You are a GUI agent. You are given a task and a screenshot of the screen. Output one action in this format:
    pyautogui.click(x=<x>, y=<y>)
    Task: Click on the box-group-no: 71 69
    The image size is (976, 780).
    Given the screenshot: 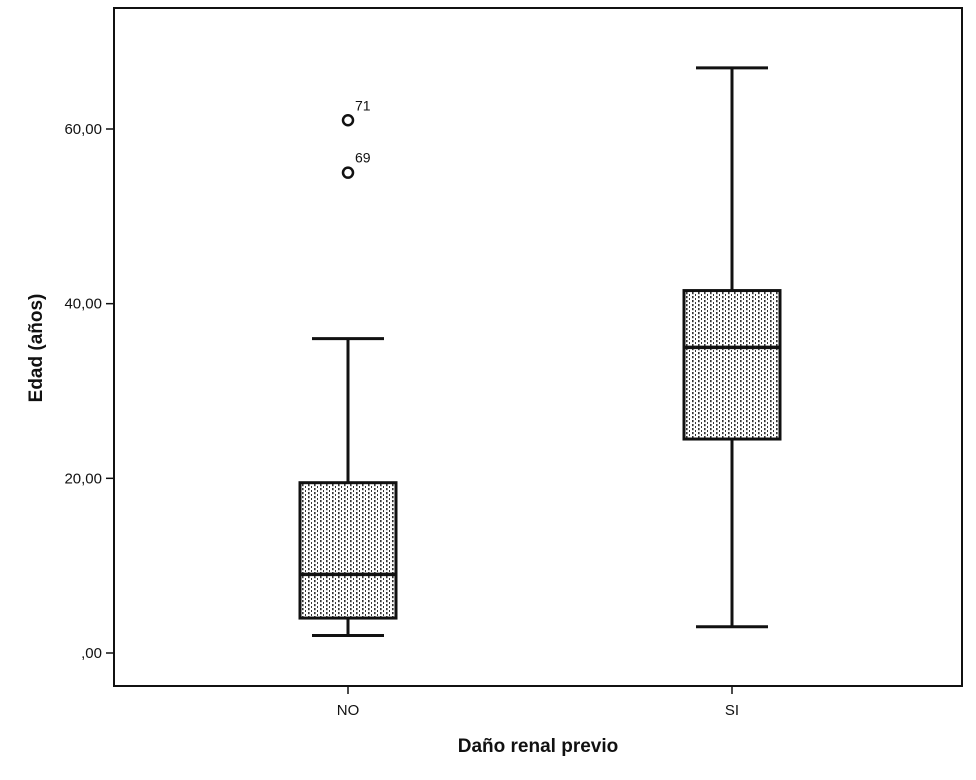 What is the action you would take?
    pyautogui.click(x=348, y=367)
    